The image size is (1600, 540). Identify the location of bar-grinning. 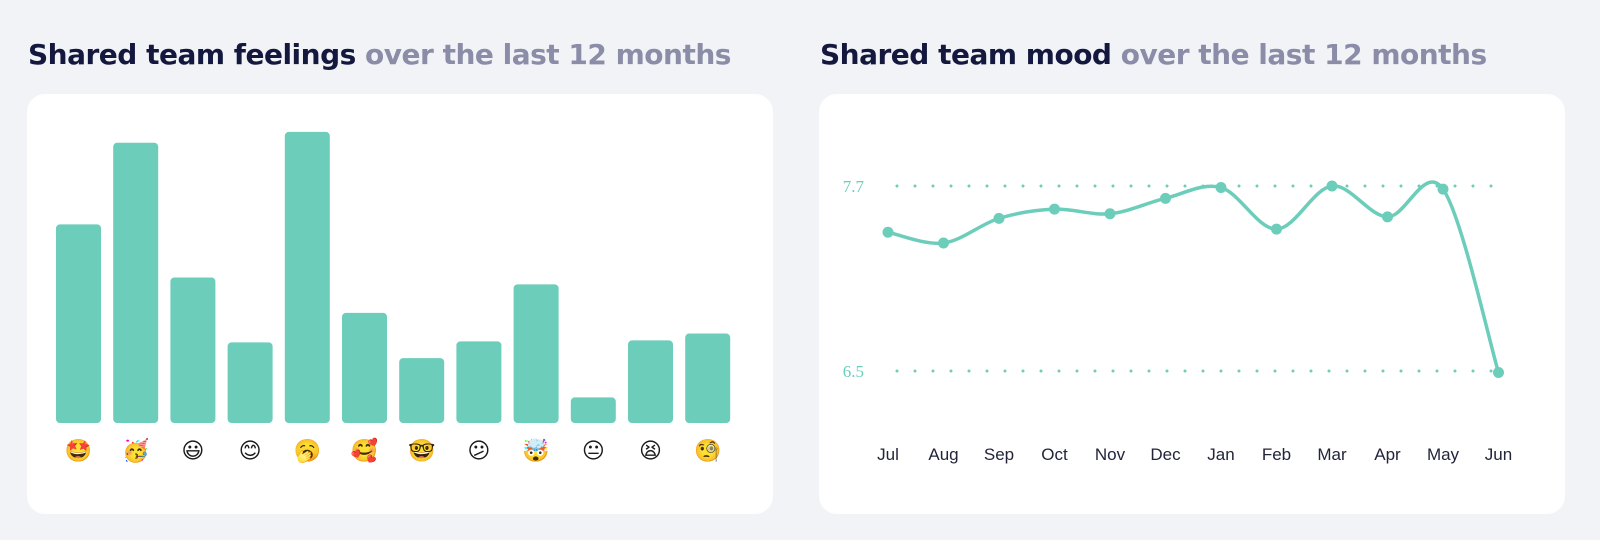
(193, 350).